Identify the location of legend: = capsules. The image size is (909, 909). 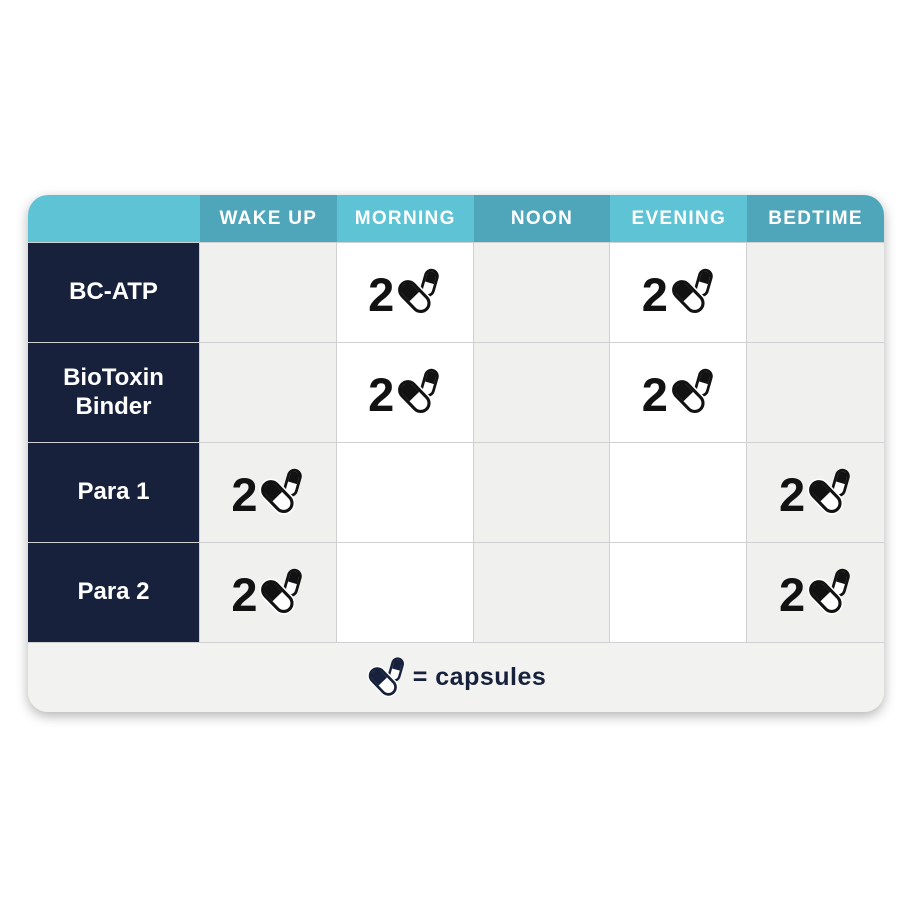
(456, 677).